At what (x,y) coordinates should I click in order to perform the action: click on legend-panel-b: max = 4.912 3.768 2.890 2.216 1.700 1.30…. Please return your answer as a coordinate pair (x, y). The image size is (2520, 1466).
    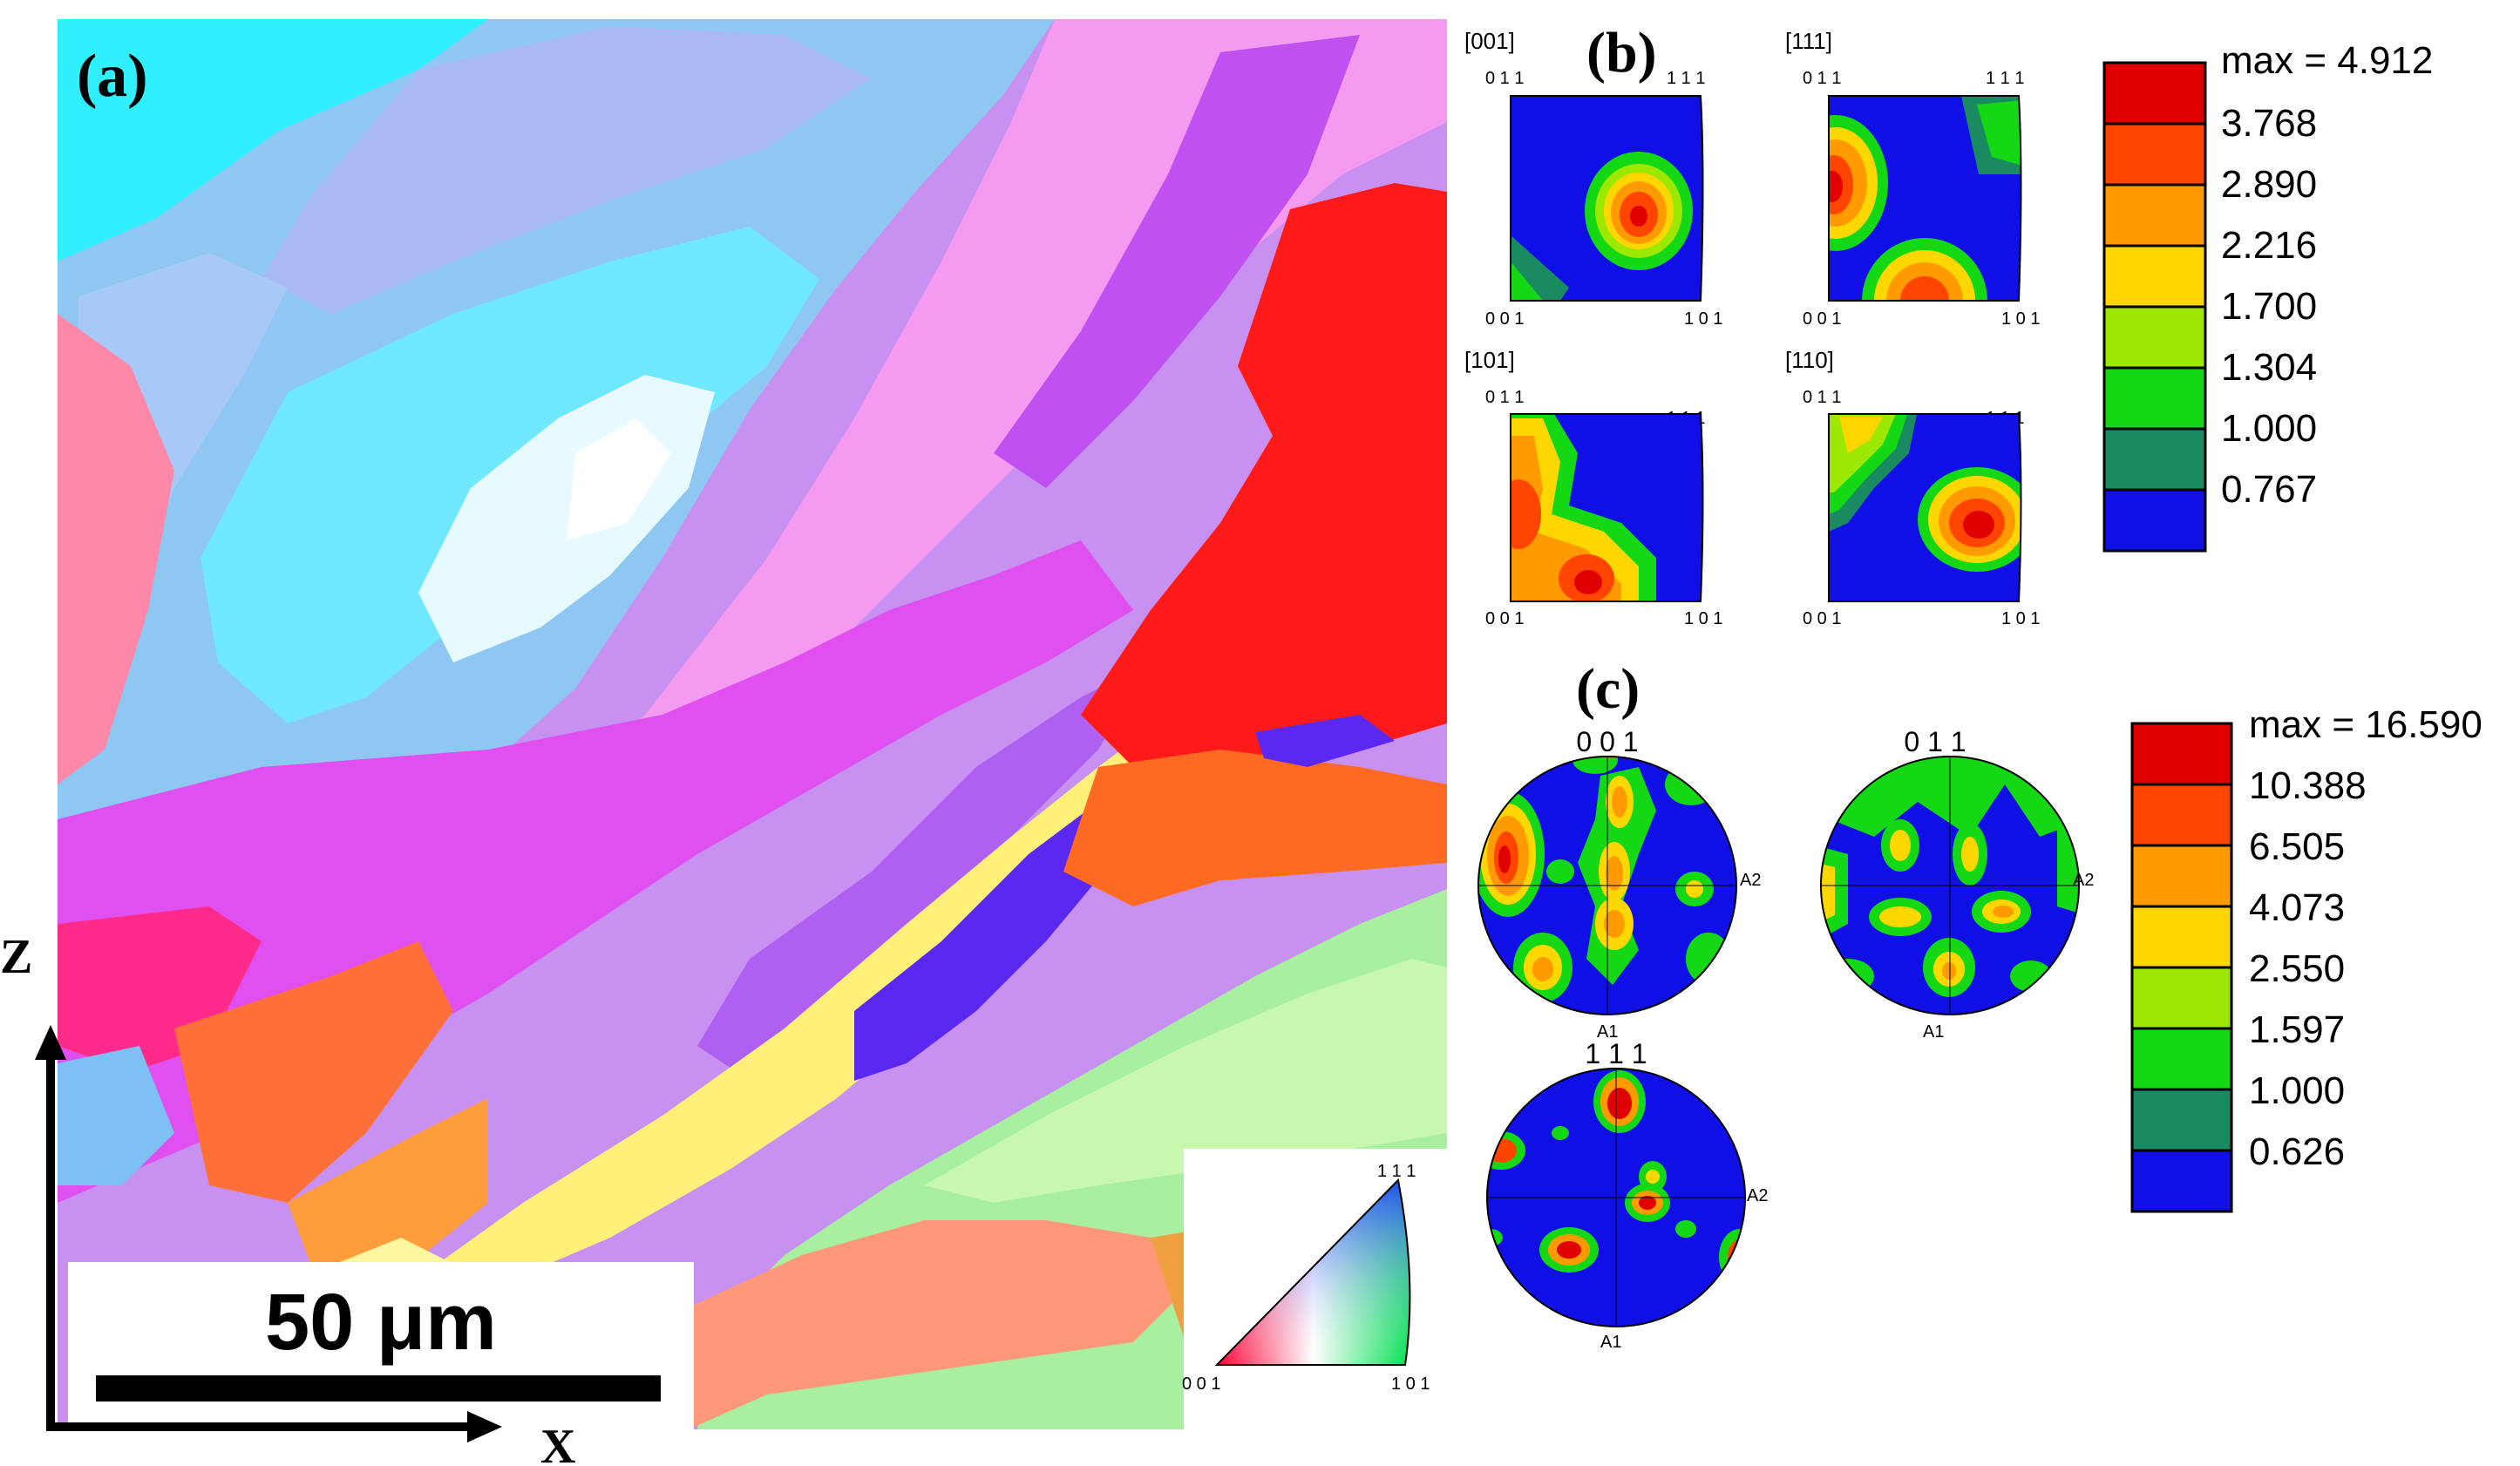
    Looking at the image, I should click on (2267, 296).